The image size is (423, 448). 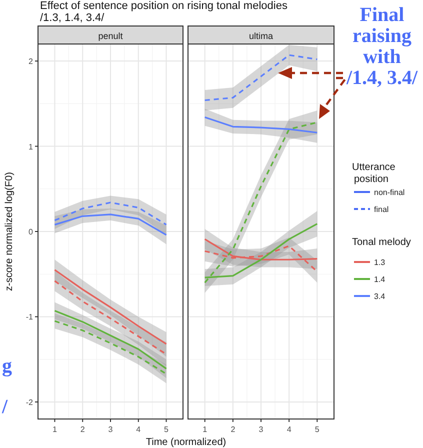 What do you see at coordinates (380, 296) in the screenshot?
I see `legend-label: 3.4` at bounding box center [380, 296].